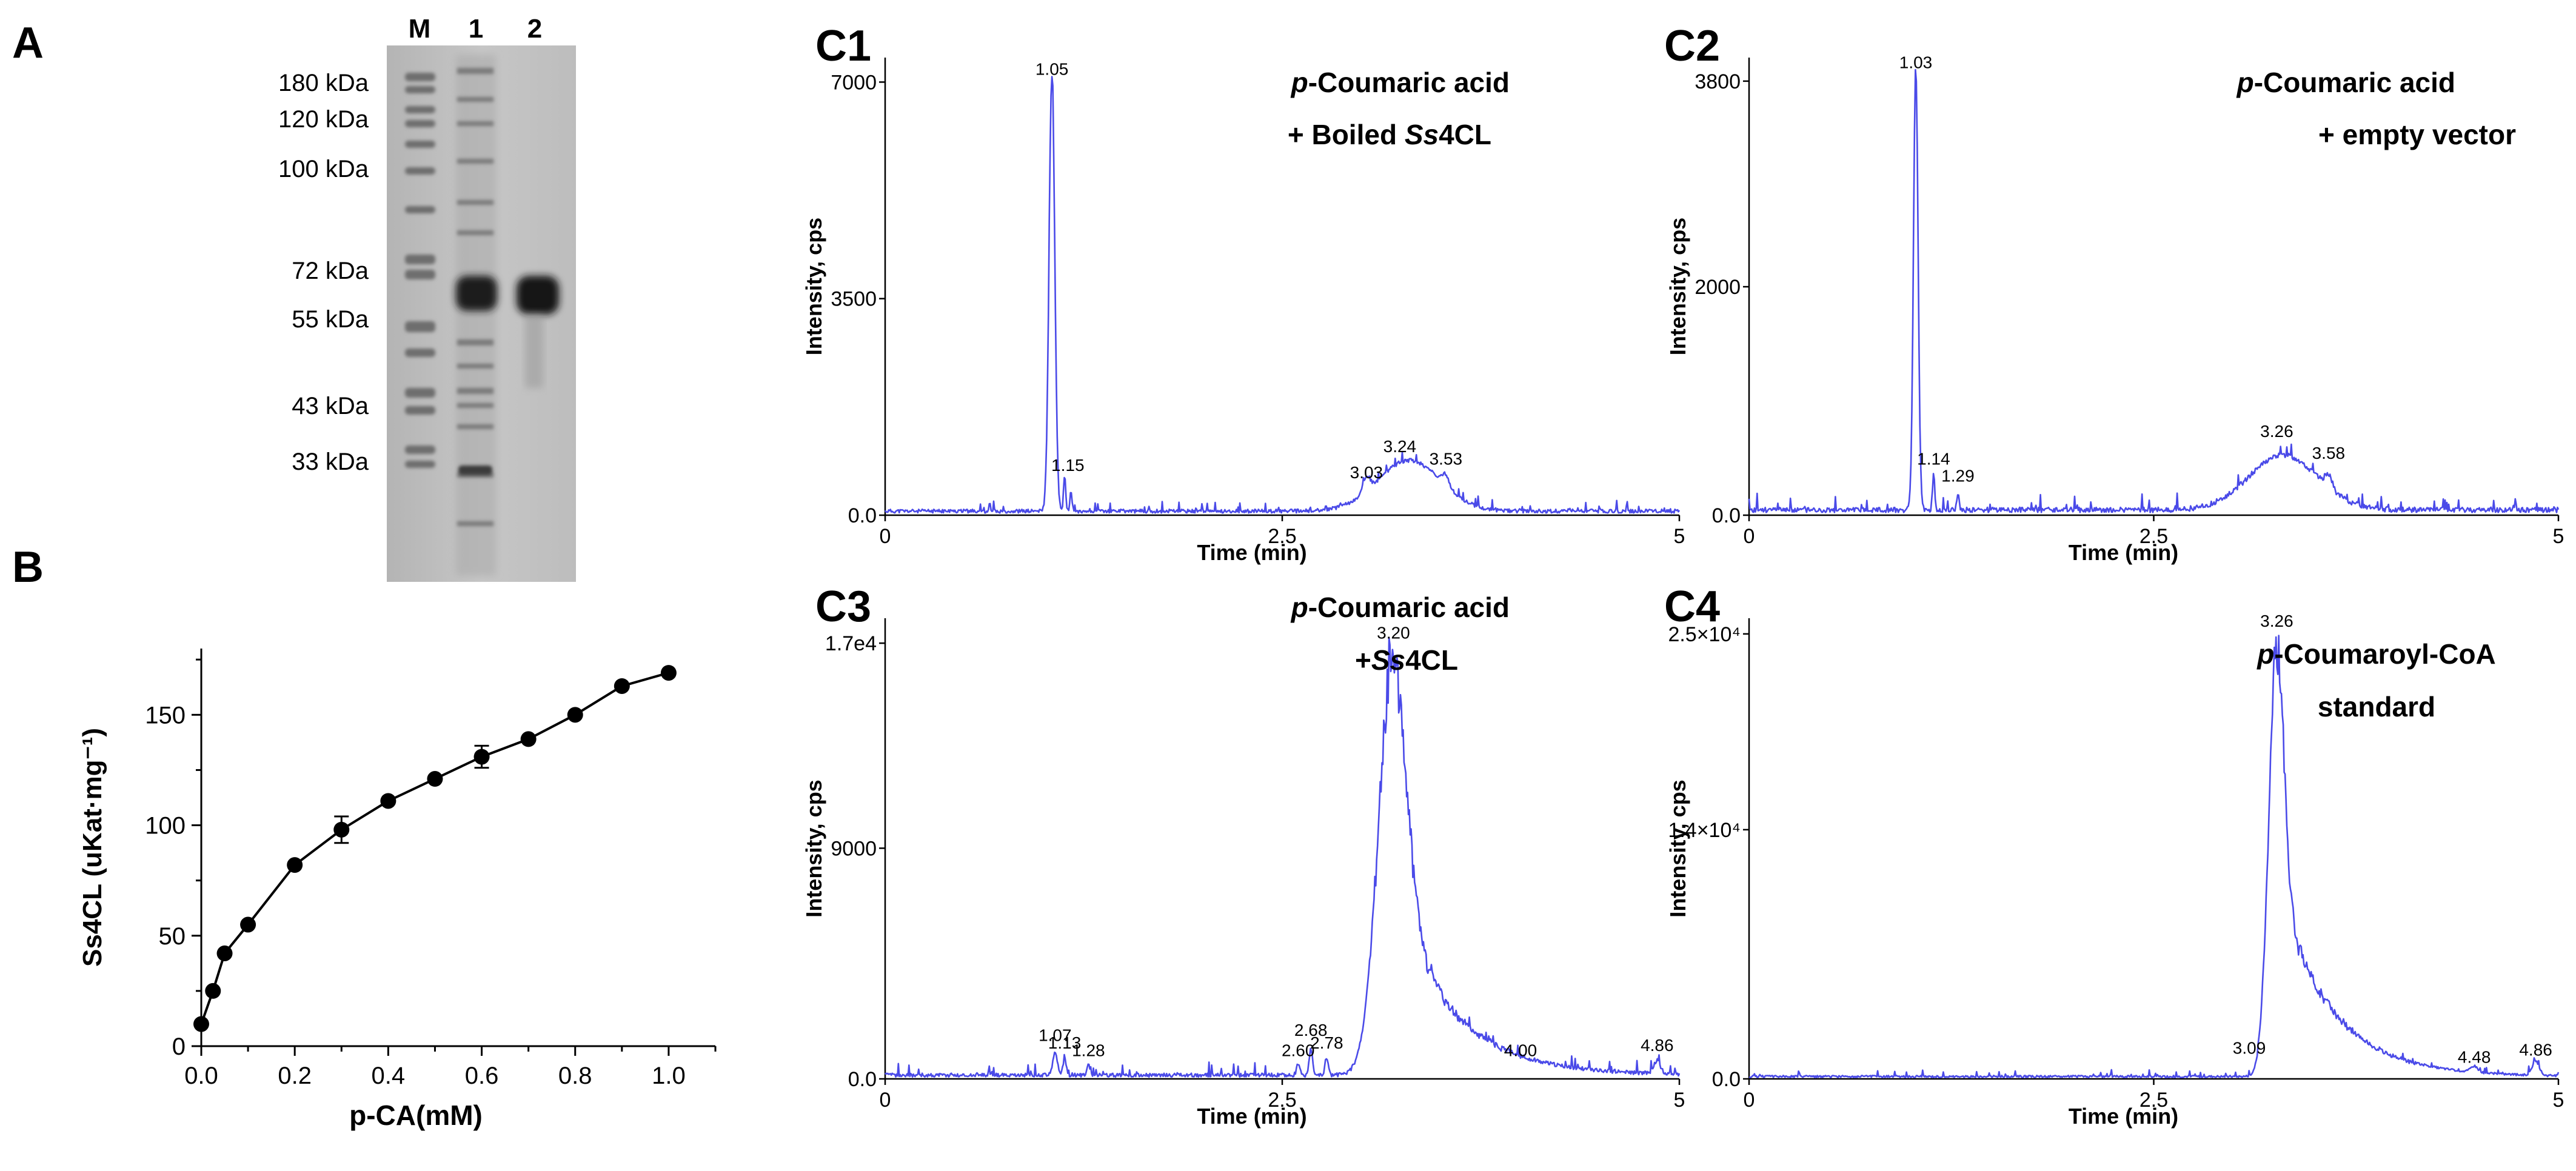 Image resolution: width=2576 pixels, height=1171 pixels. Describe the element at coordinates (1692, 606) in the screenshot. I see `panel-letter-c4: C4` at that location.